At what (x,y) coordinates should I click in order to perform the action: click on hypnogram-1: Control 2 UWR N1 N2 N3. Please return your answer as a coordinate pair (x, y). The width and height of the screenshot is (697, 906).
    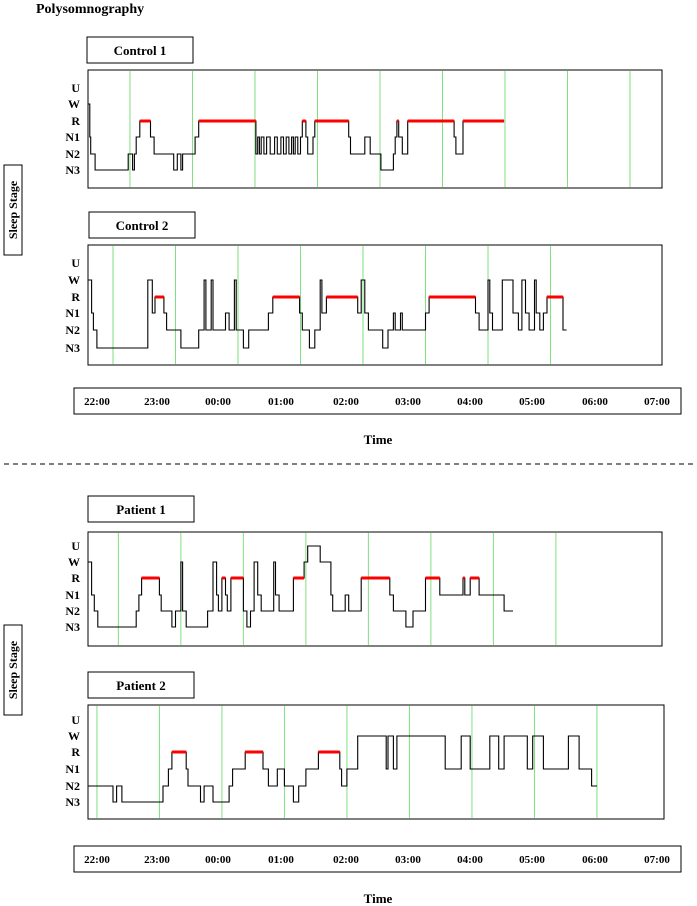
    Looking at the image, I should click on (364, 288).